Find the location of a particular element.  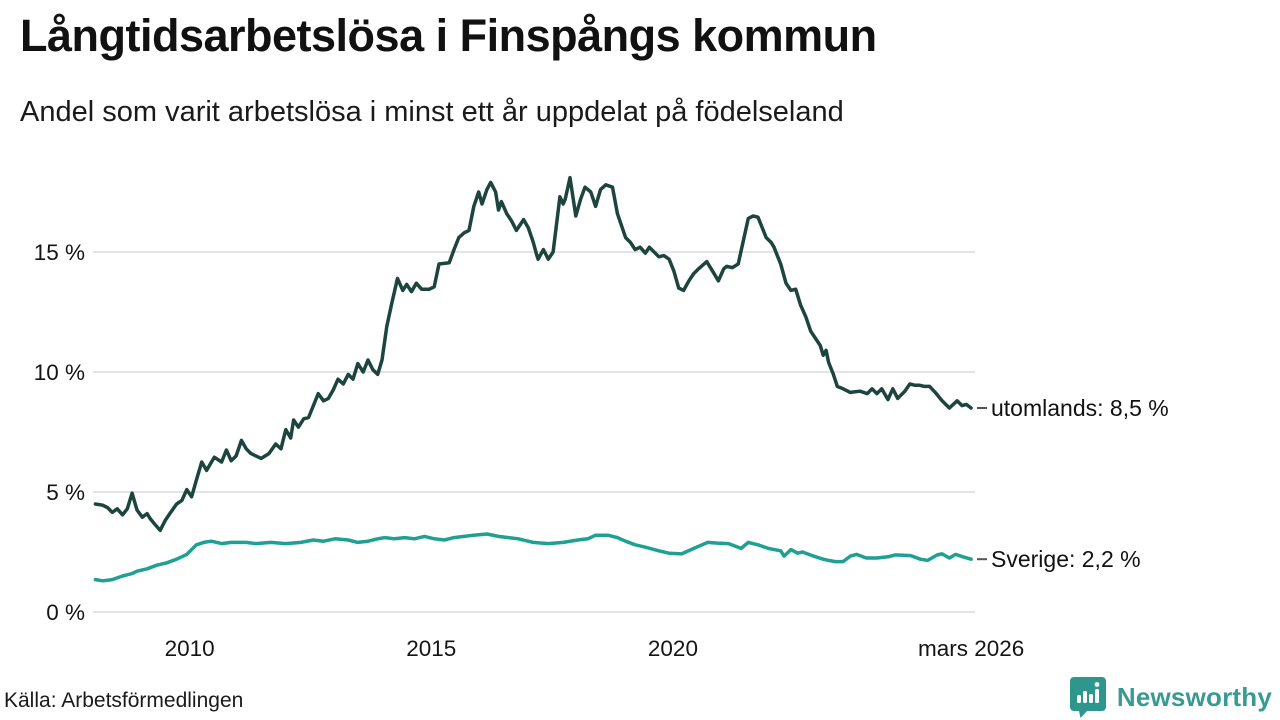

end-label-sverige: Sverige: 2,2 % is located at coordinates (1066, 559).